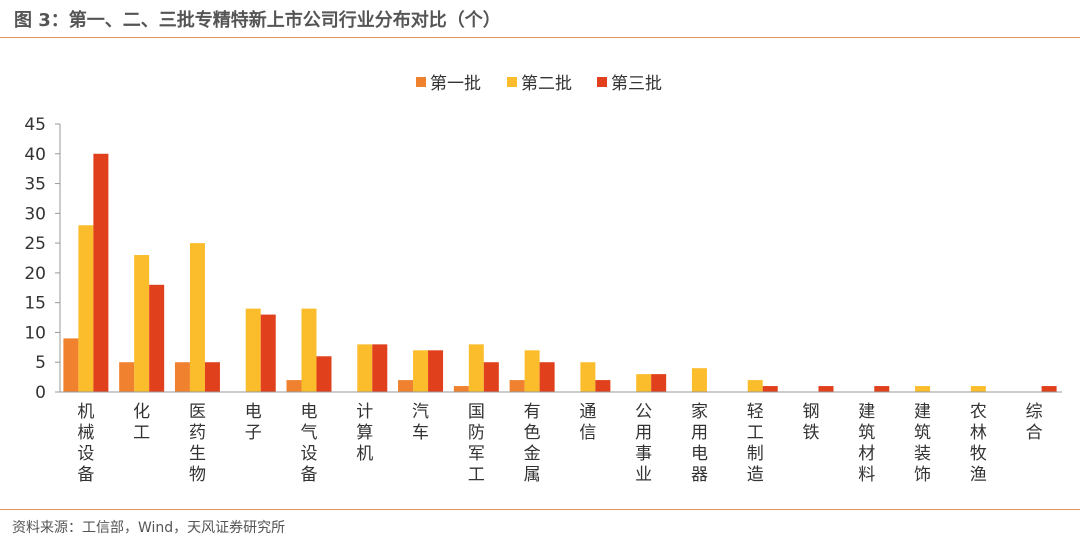  Describe the element at coordinates (643, 443) in the screenshot. I see `x-tick-label: 公用事业` at that location.